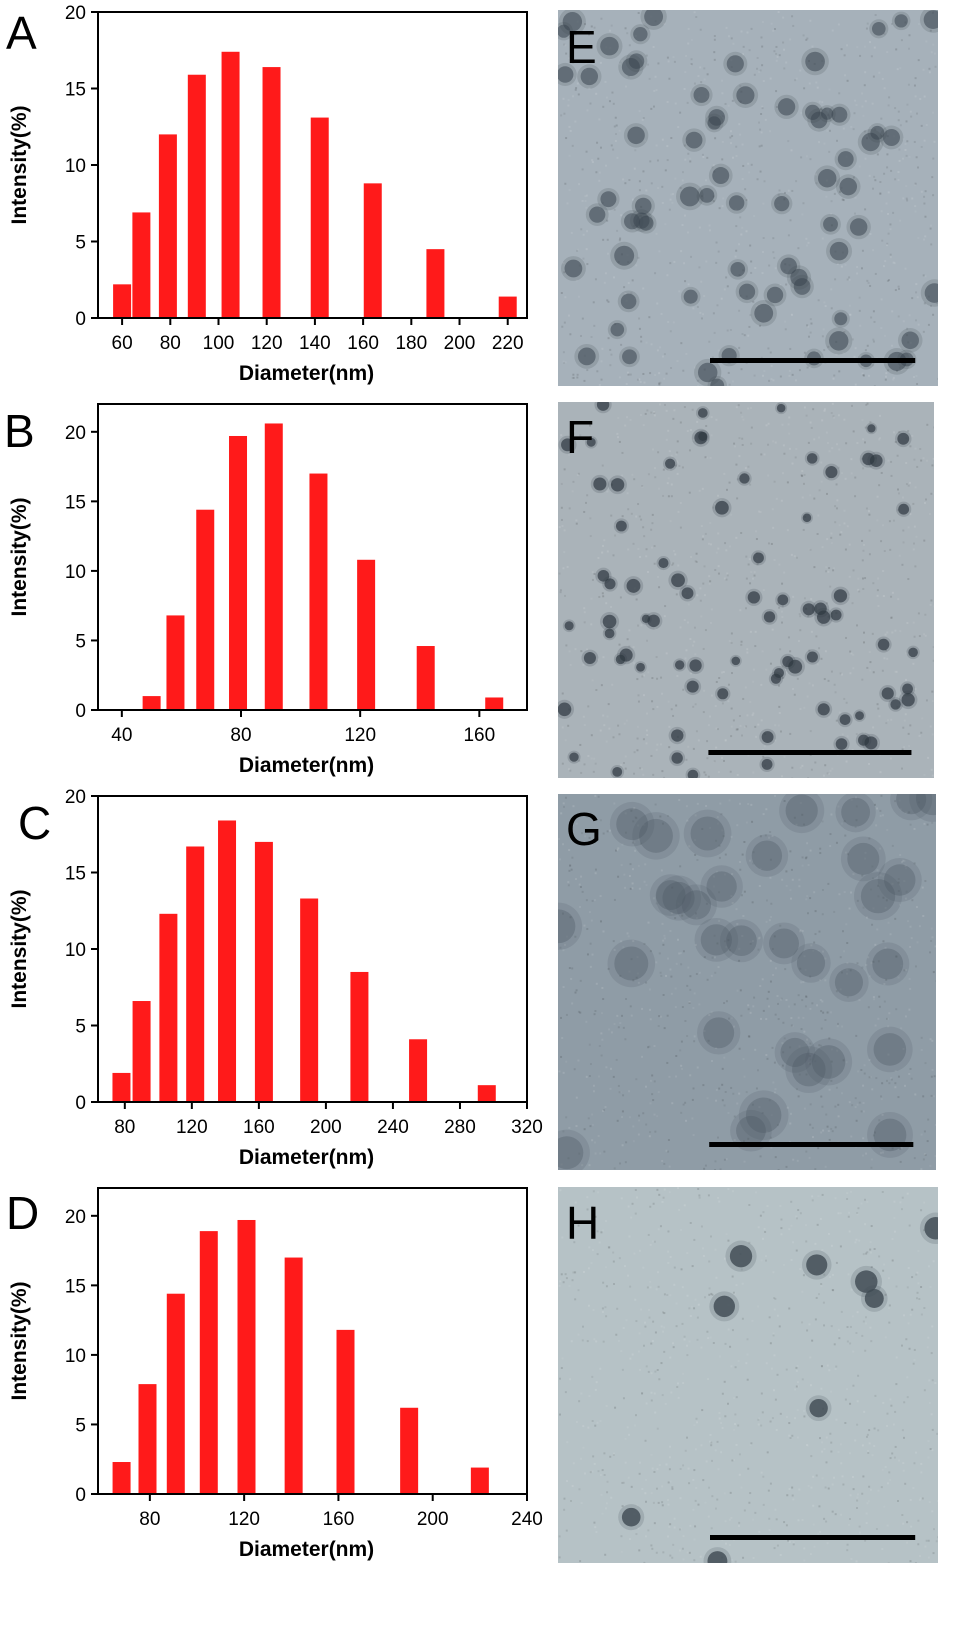 This screenshot has height=1640, width=980. Describe the element at coordinates (751, 1130) in the screenshot. I see `particle-halo` at that location.